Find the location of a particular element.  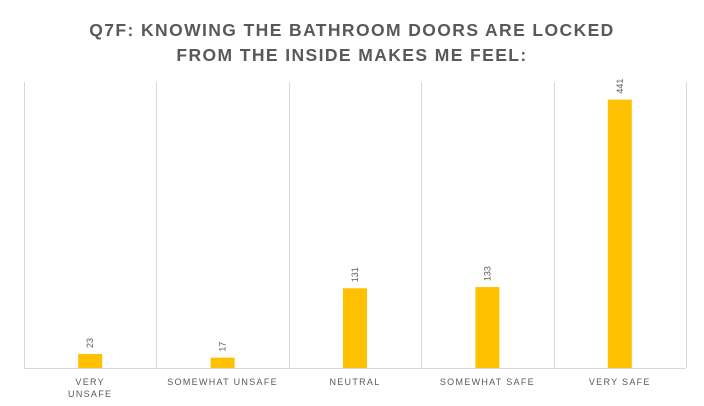

x-tick-label-line: VERY is located at coordinates (90, 382).